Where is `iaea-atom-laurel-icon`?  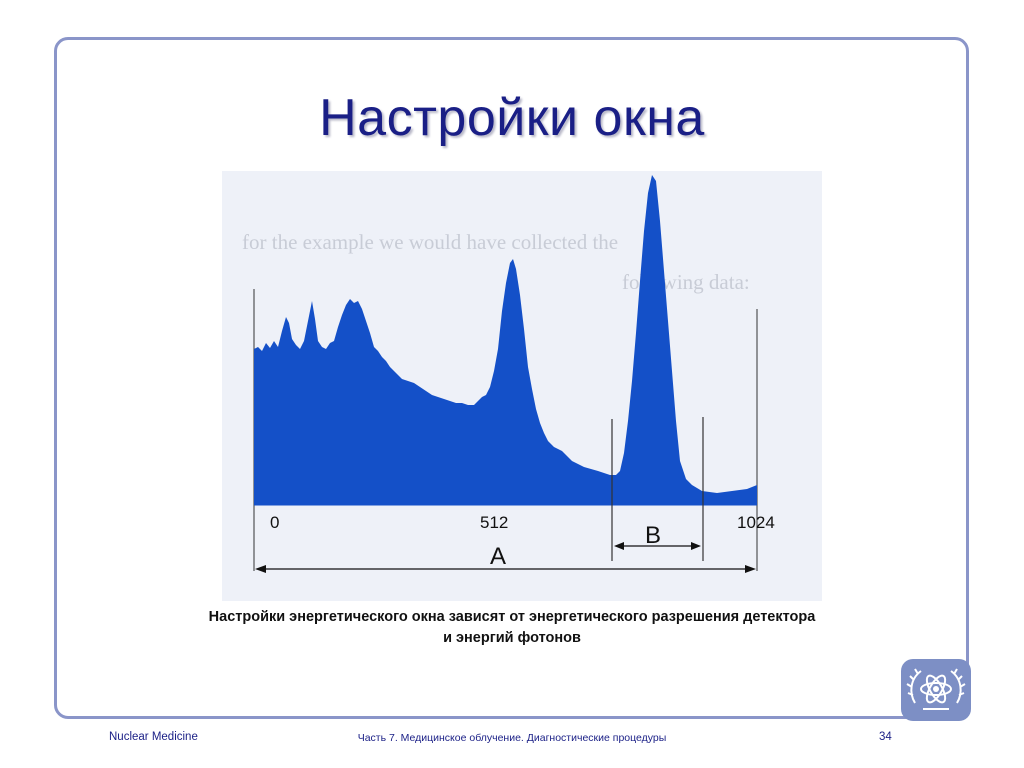
iaea-atom-laurel-icon is located at coordinates (936, 689).